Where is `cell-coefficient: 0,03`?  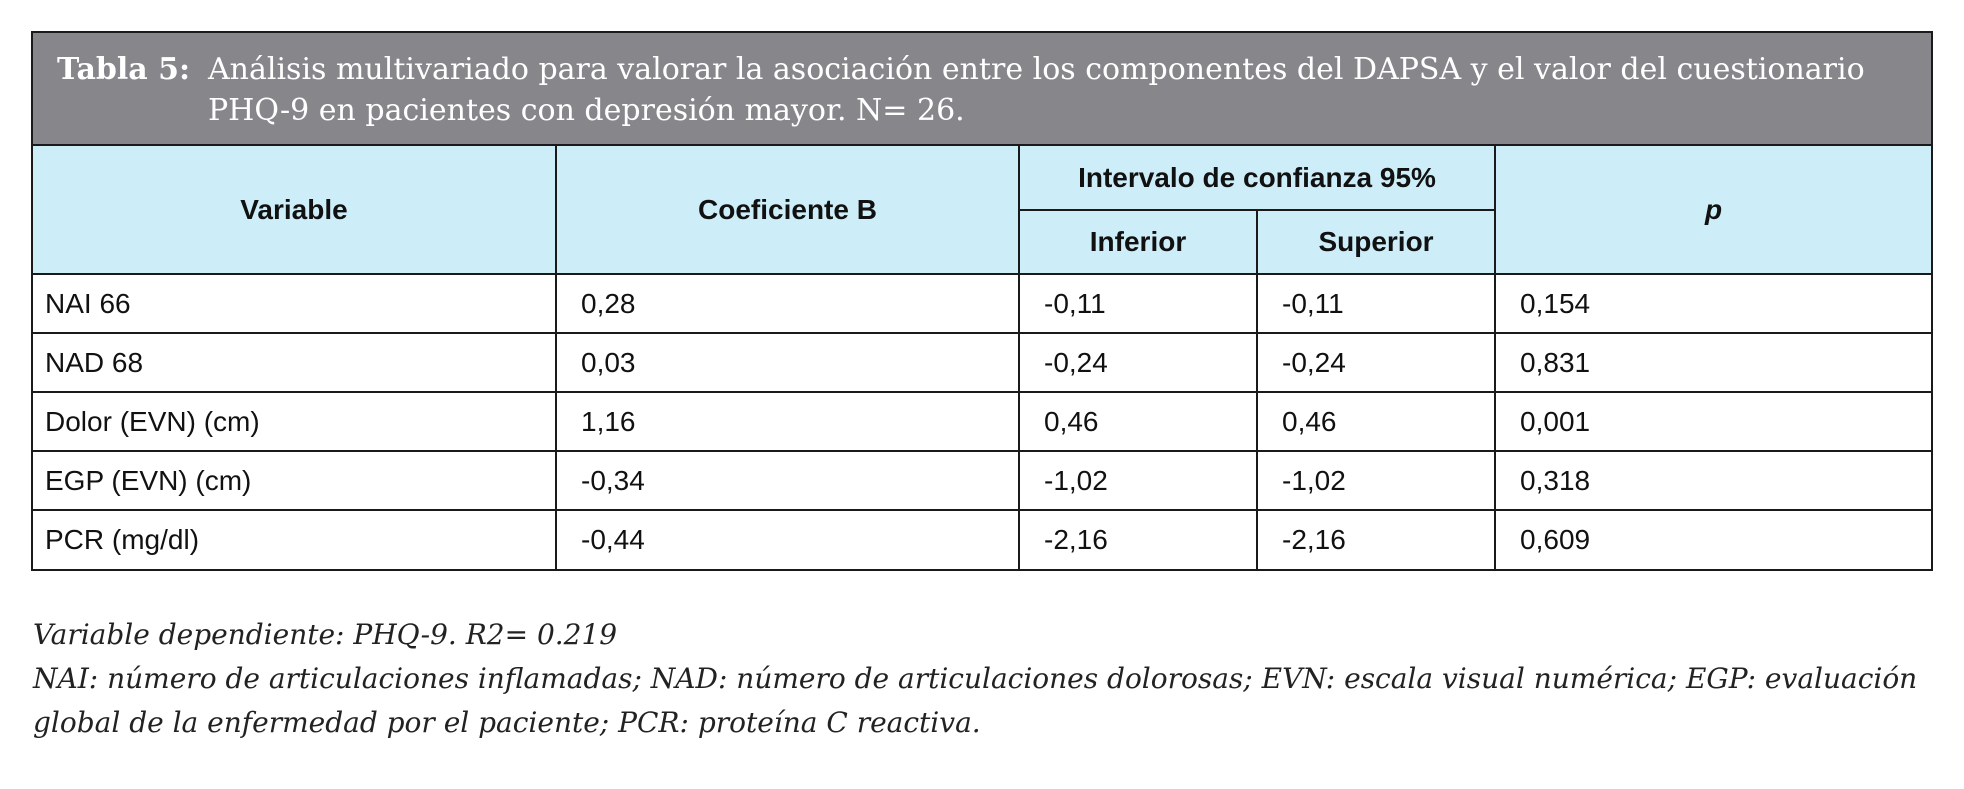 cell-coefficient: 0,03 is located at coordinates (787, 362).